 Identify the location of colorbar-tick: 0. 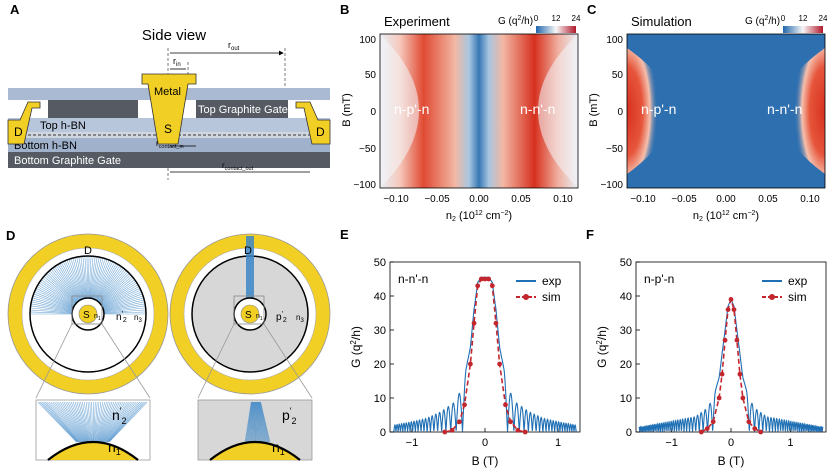
(783, 18).